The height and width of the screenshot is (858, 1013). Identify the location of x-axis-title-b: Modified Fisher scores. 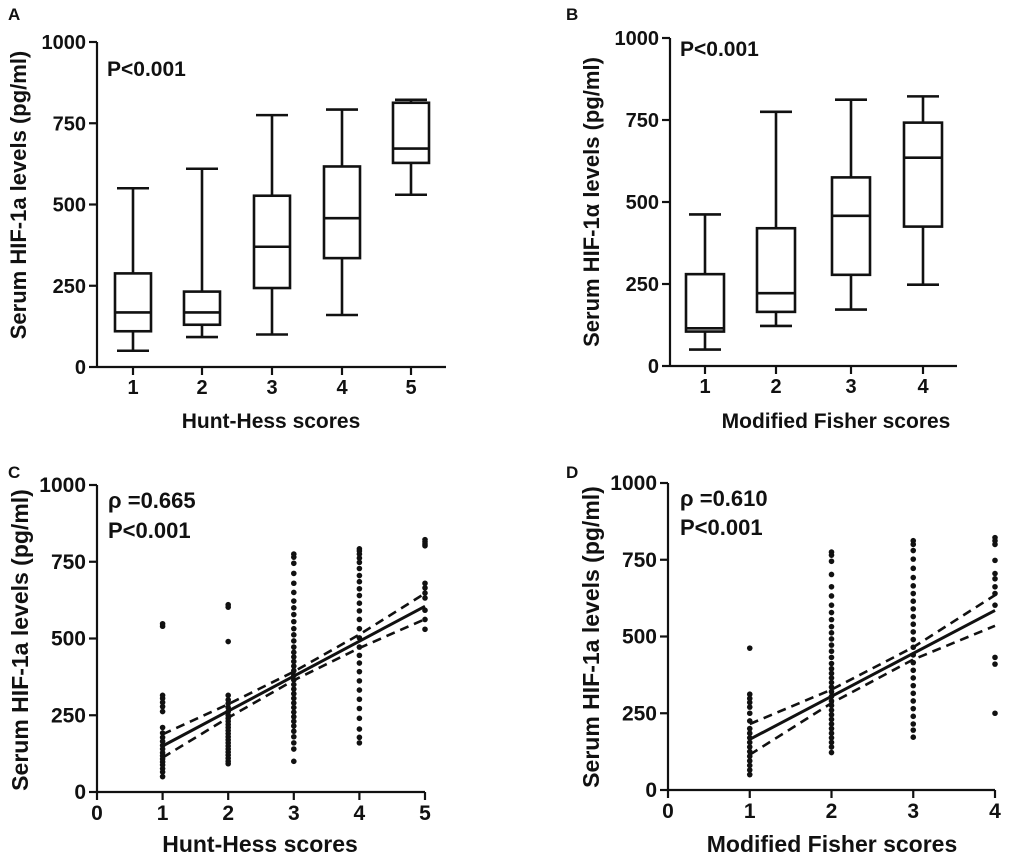
(836, 421).